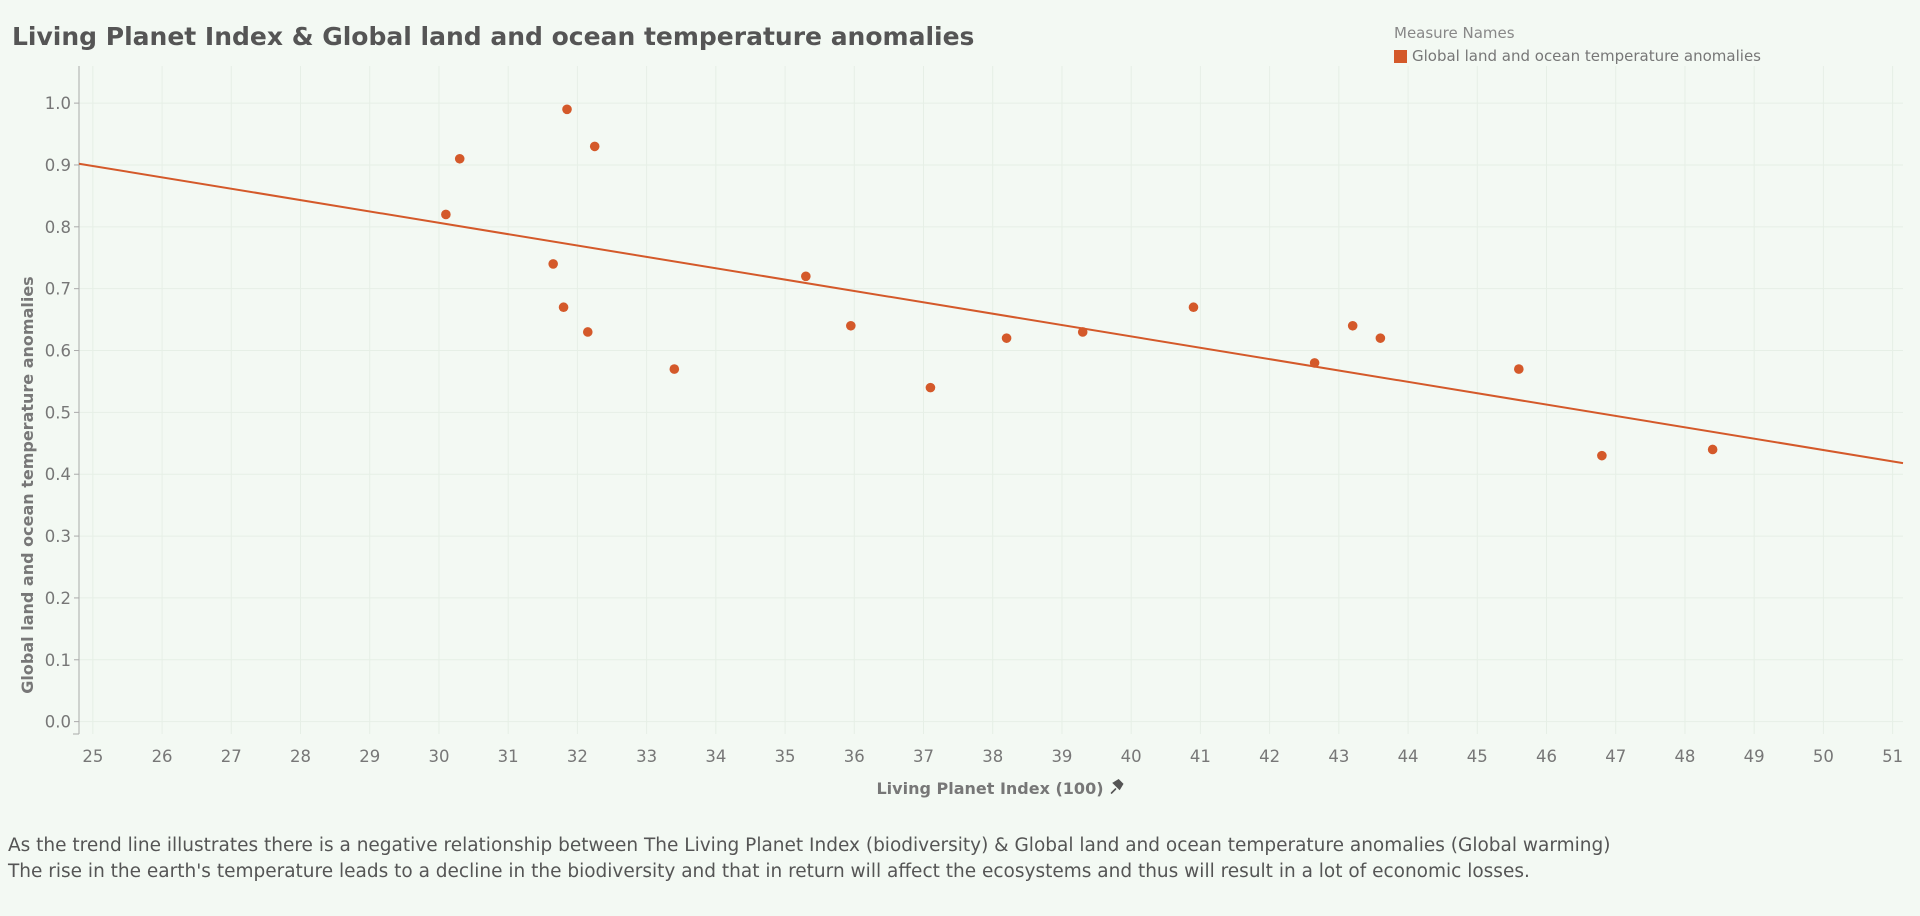 This screenshot has width=1920, height=916. I want to click on x-tick-label: 41, so click(1200, 756).